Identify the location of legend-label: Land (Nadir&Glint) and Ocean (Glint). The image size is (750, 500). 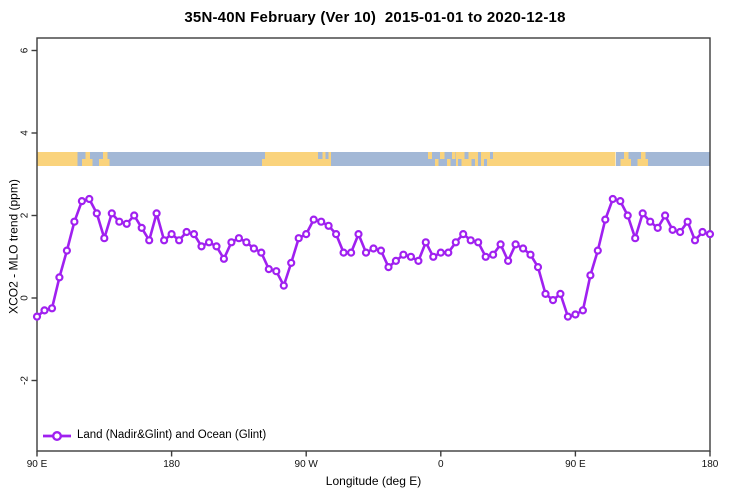
(172, 435).